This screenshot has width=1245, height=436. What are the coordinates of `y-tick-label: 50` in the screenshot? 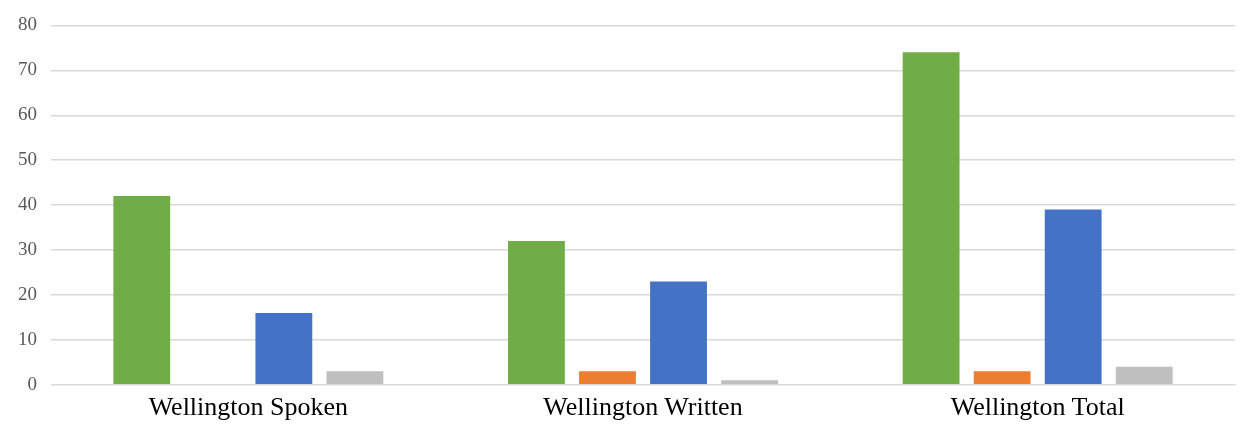 It's located at (27, 159).